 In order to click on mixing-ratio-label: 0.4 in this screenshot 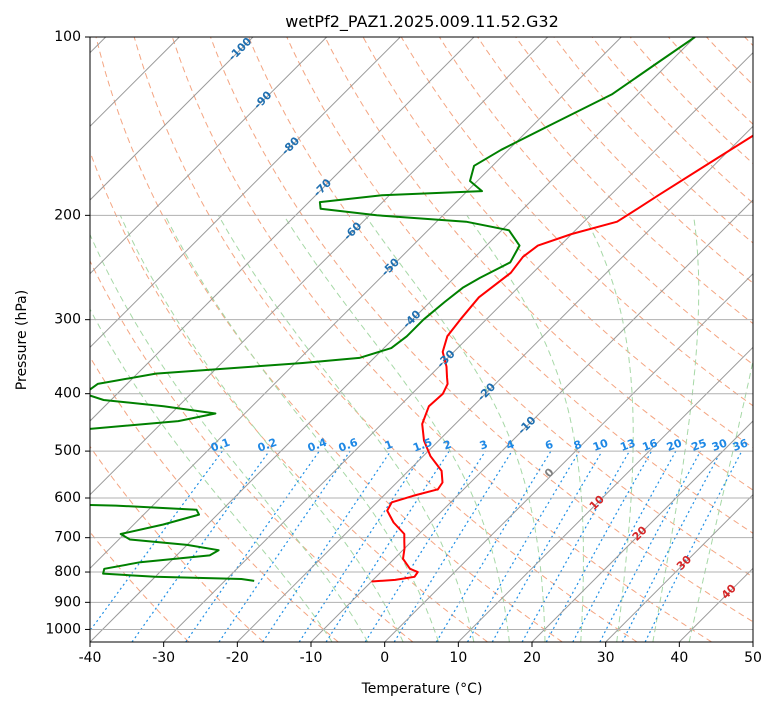, I will do `click(317, 445)`.